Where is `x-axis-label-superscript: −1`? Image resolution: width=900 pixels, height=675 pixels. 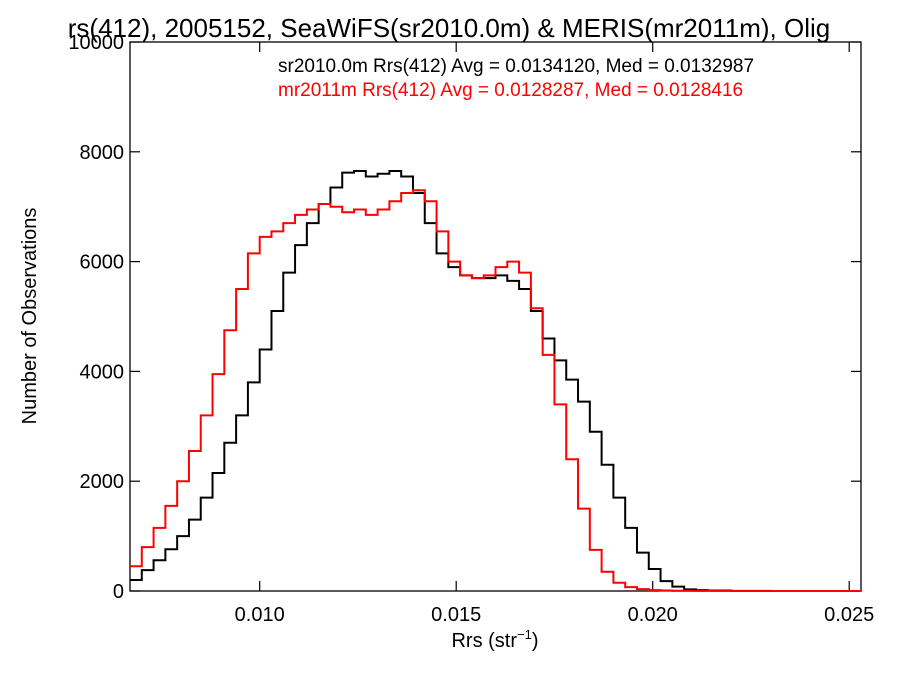 x-axis-label-superscript: −1 is located at coordinates (524, 634).